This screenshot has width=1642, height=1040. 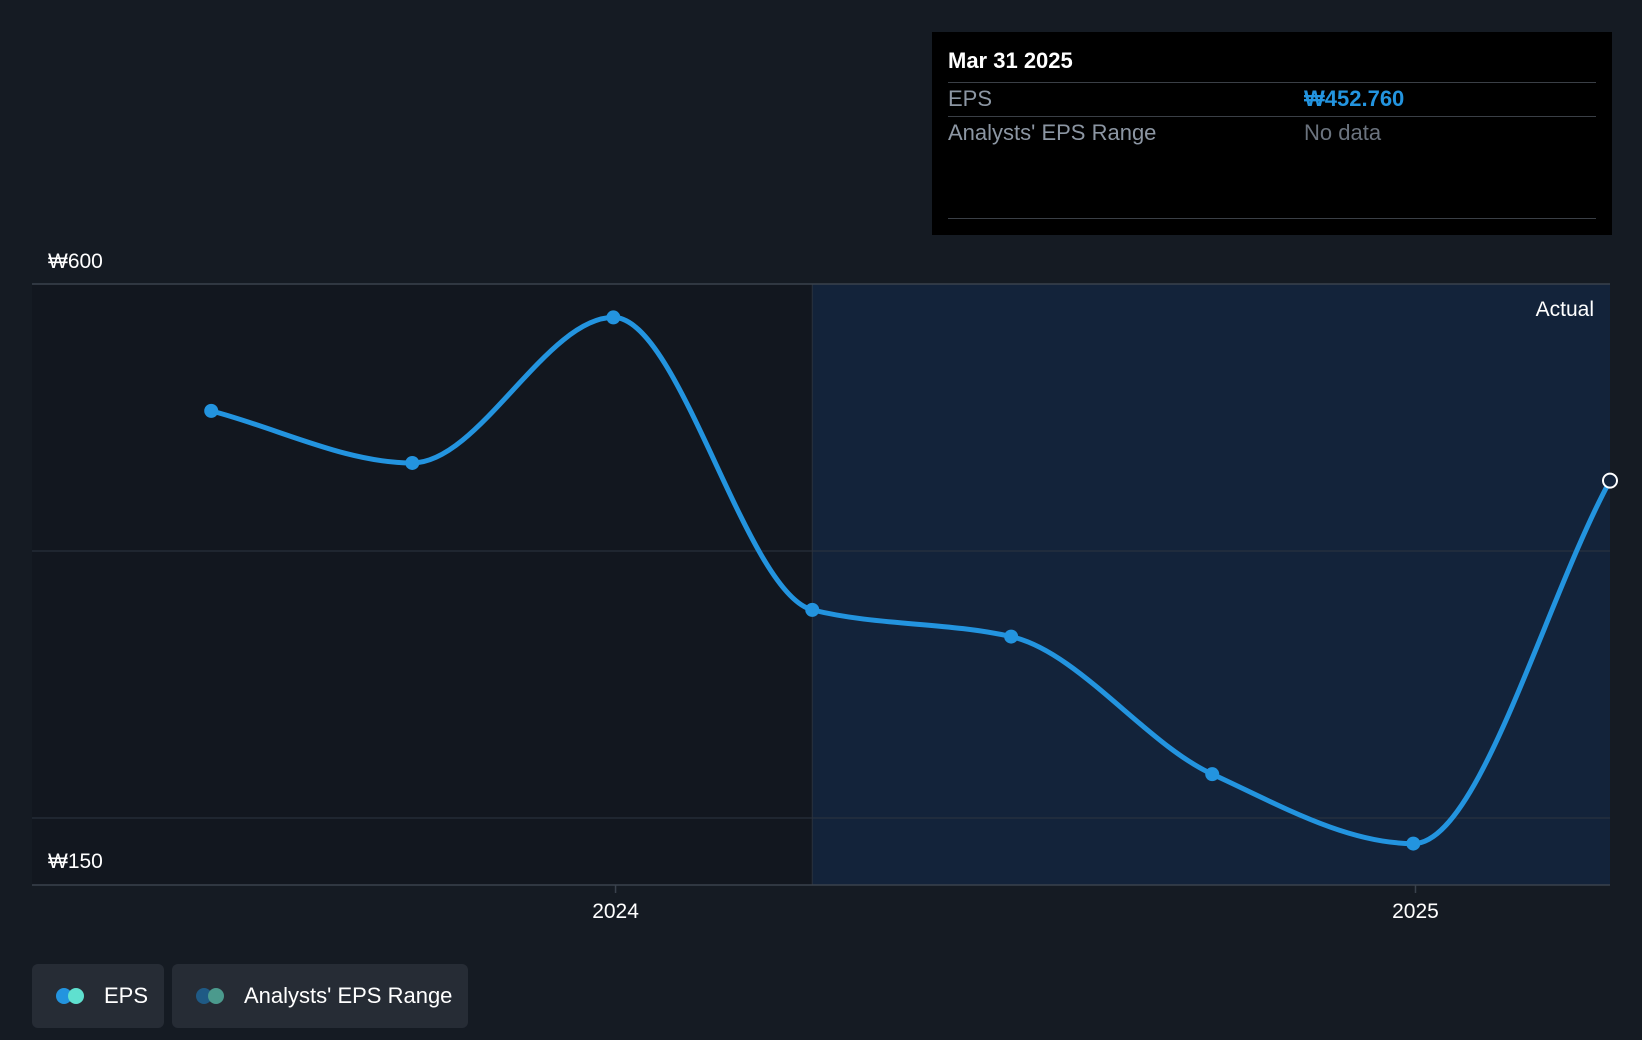 I want to click on legend-analysts-range-label: Analysts' EPS Range, so click(x=348, y=995).